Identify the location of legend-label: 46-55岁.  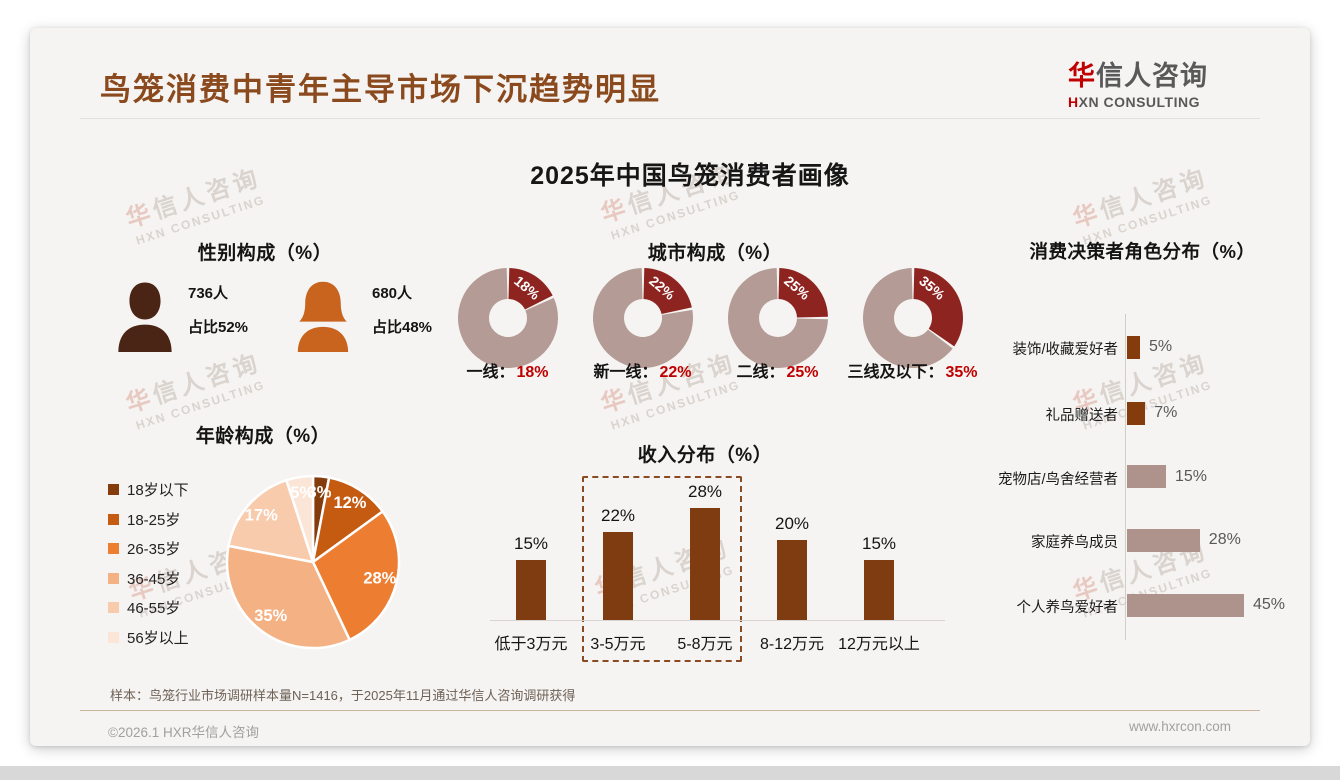
(154, 609).